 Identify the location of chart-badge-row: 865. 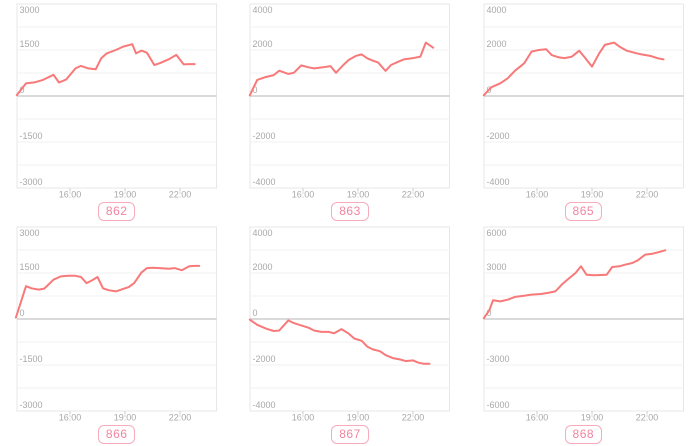
(583, 211).